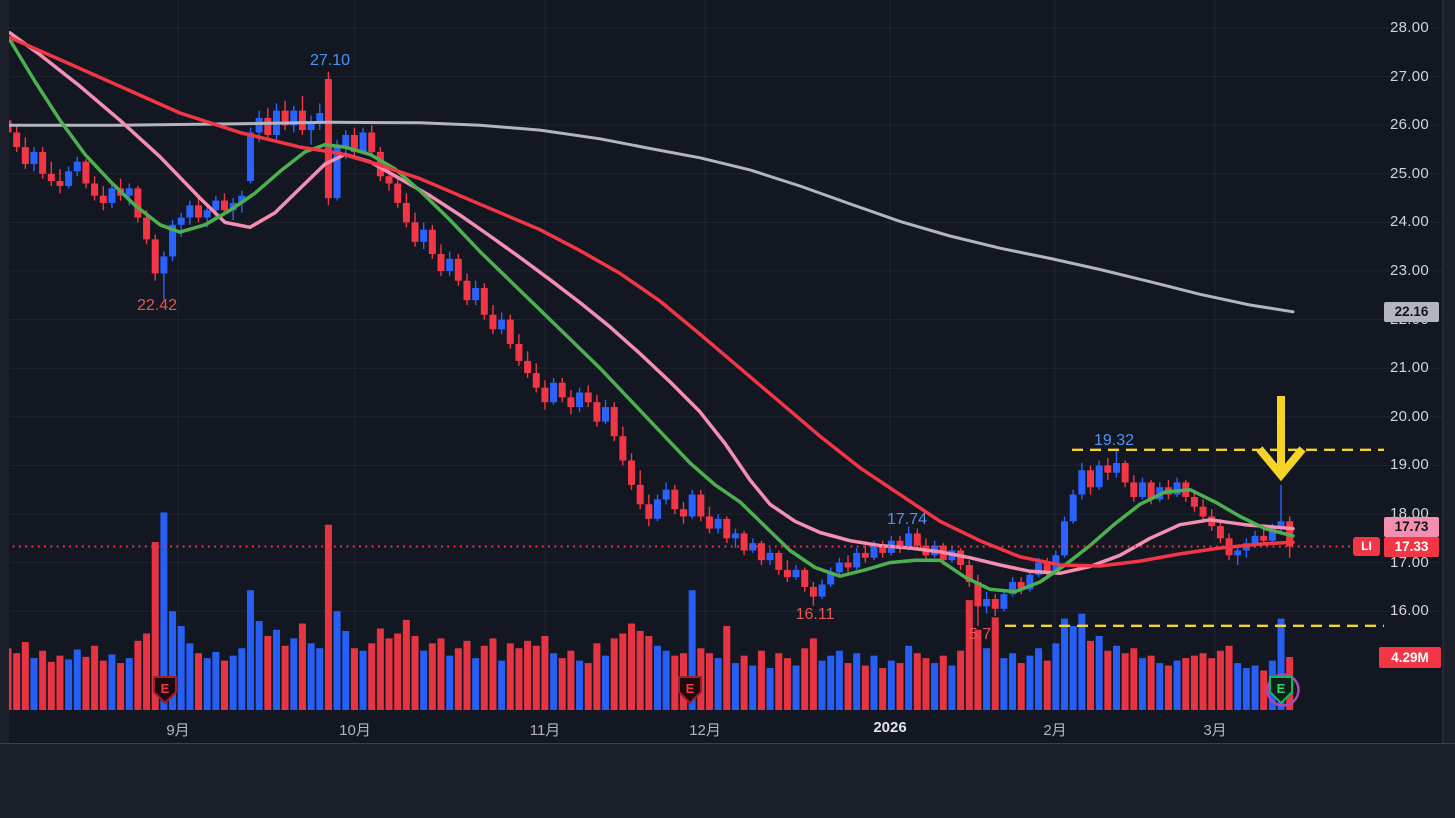  What do you see at coordinates (1281, 439) in the screenshot?
I see `down-arrow-annotation` at bounding box center [1281, 439].